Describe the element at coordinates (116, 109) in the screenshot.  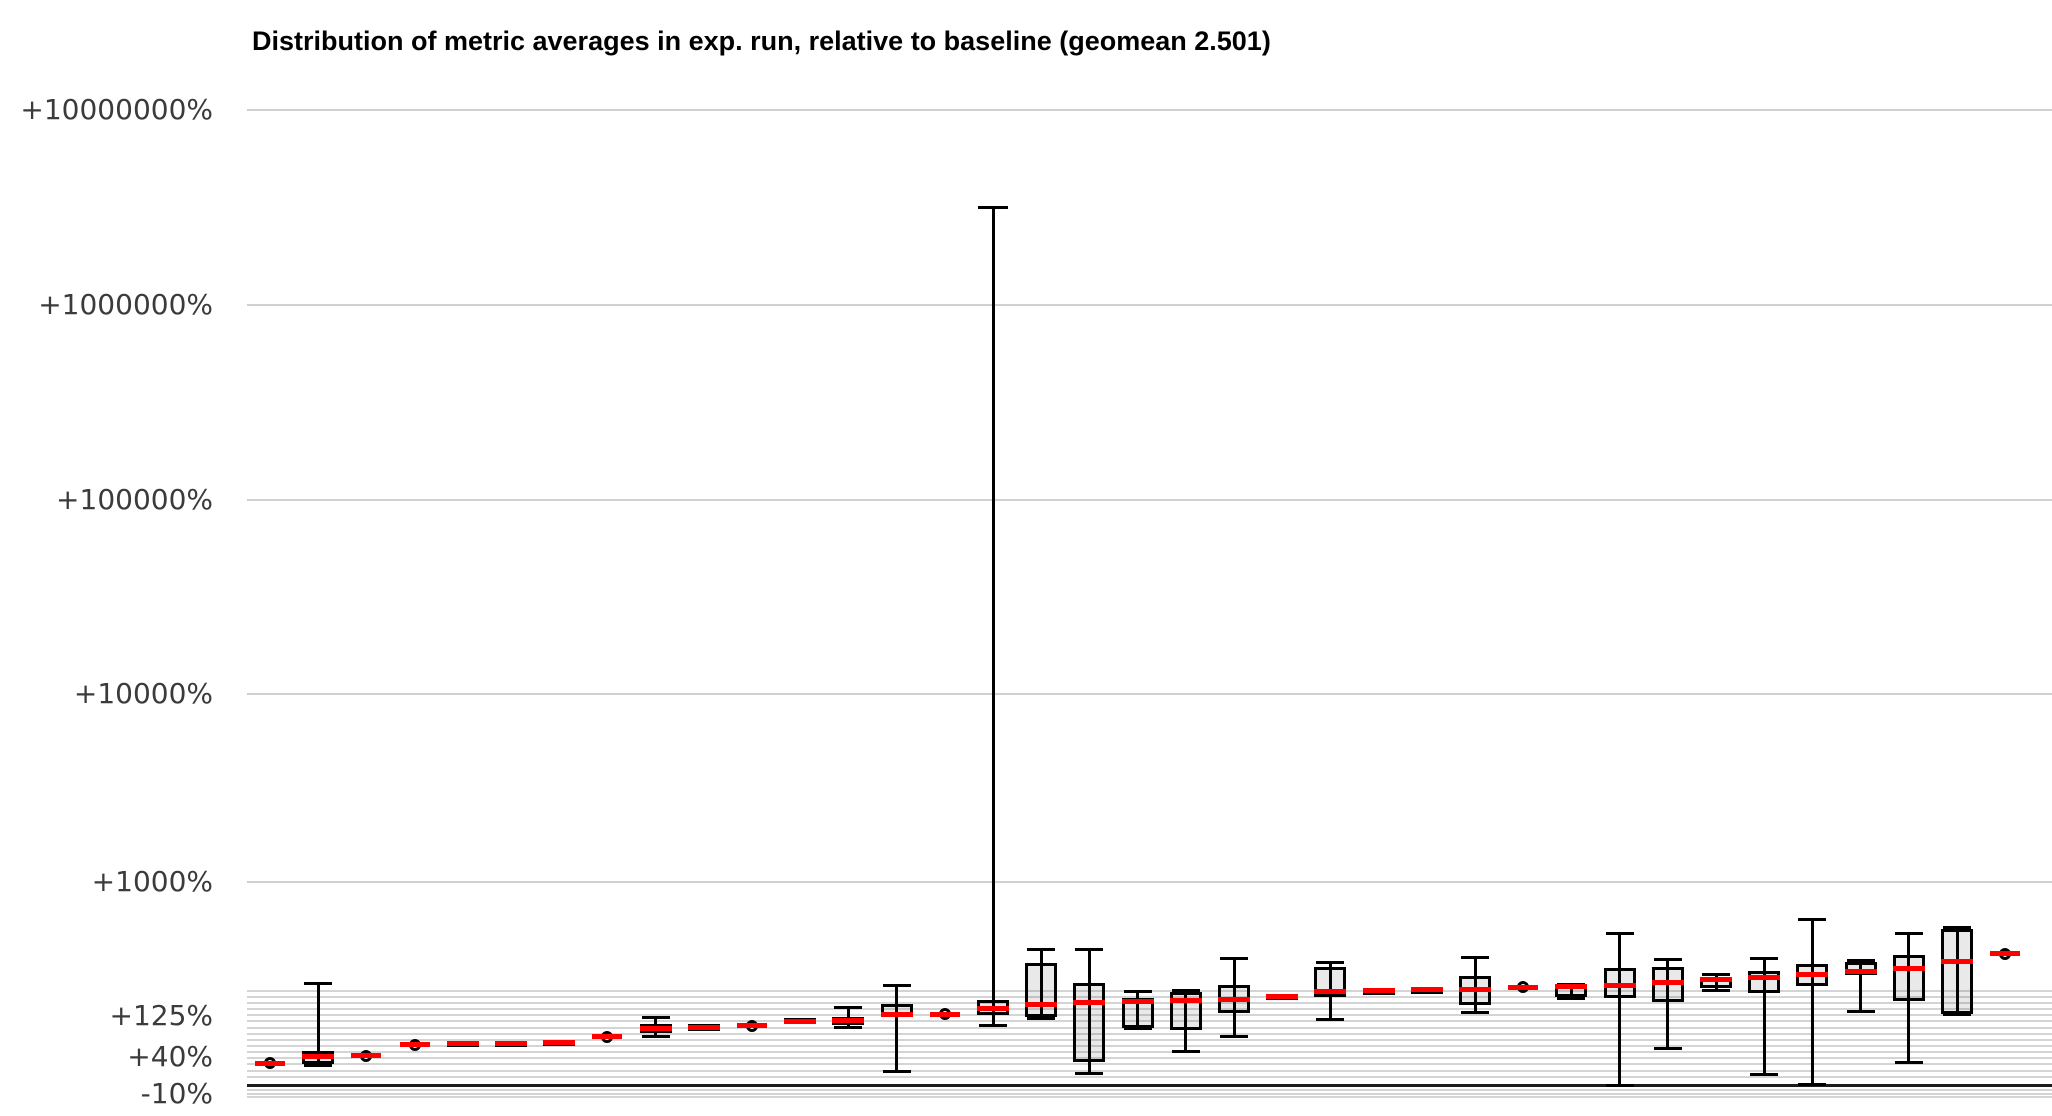
I see `y-tick-label: +10000000%` at that location.